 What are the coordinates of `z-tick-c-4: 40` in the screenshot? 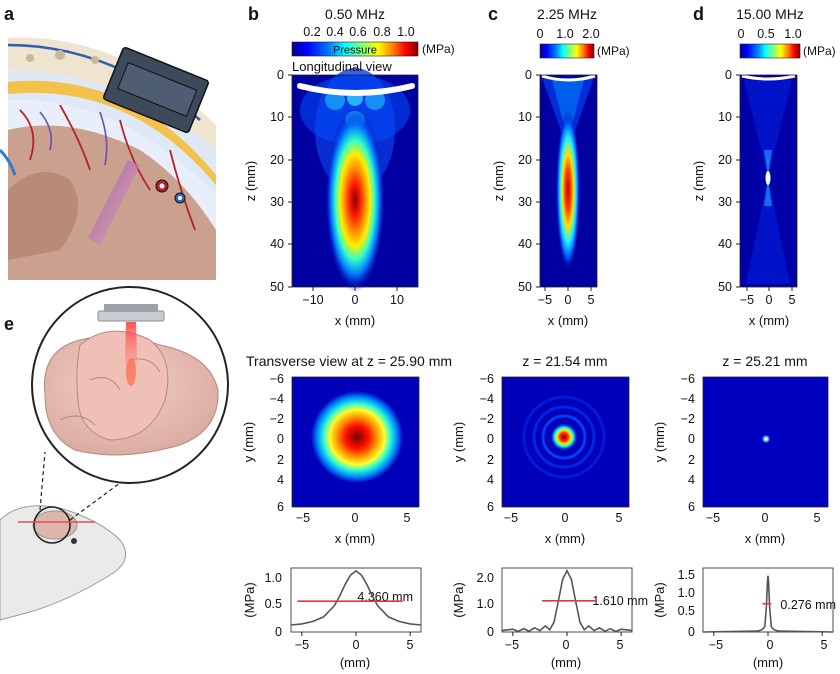 It's located at (525, 244).